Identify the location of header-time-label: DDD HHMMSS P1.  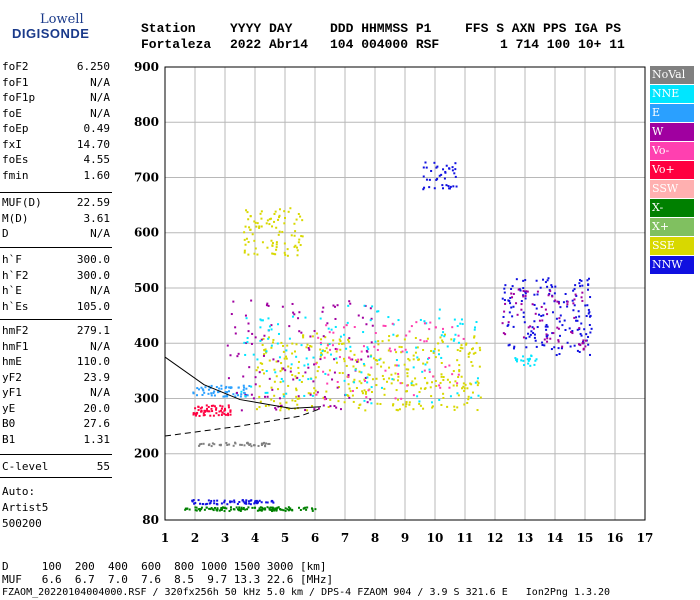
(381, 28).